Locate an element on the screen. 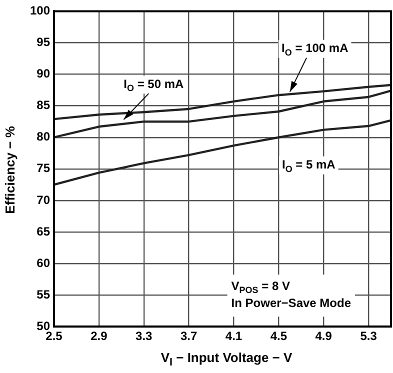 This screenshot has height=373, width=393. annotation: In Power−Save Mode is located at coordinates (291, 303).